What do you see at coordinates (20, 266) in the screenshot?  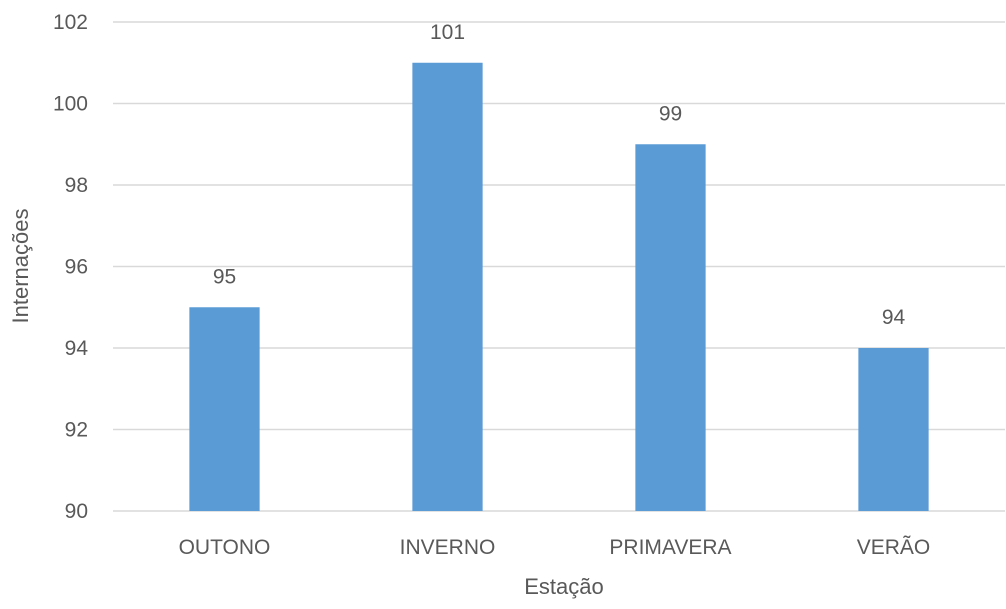 I see `y-axis-title: Internações` at bounding box center [20, 266].